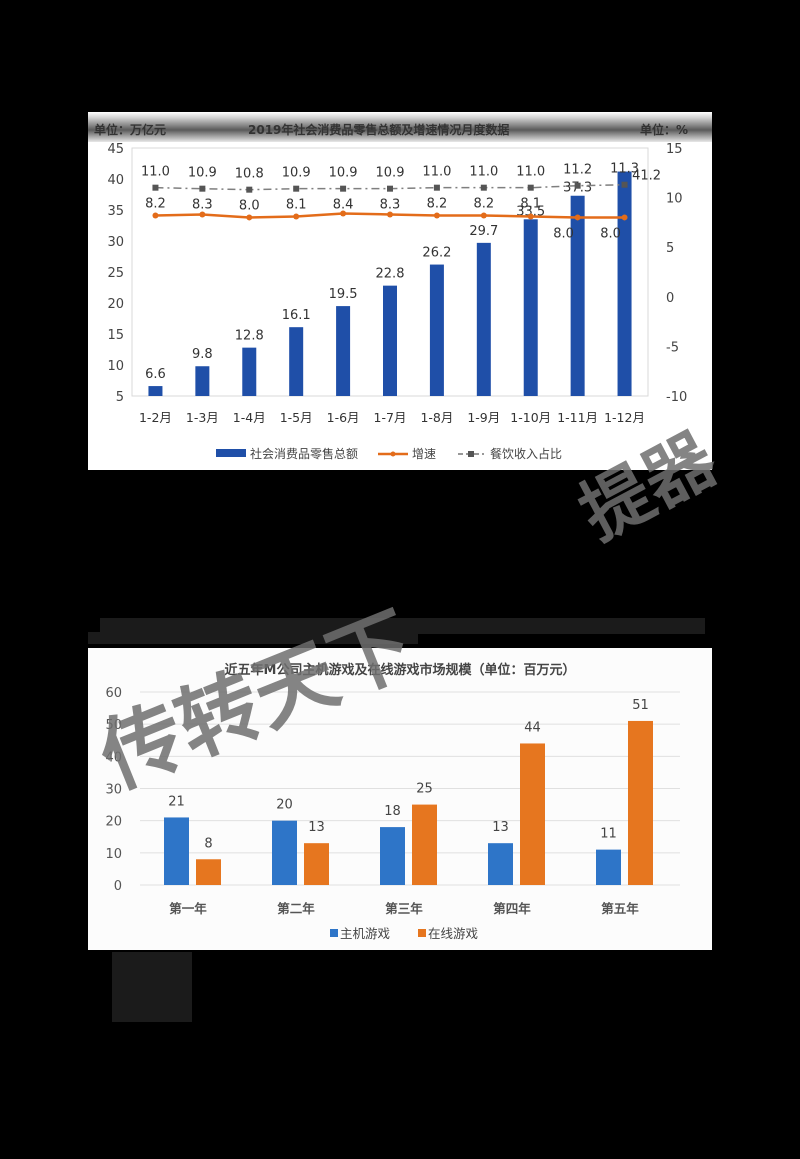 The image size is (800, 1159). What do you see at coordinates (152, 987) in the screenshot?
I see `redacted-block` at bounding box center [152, 987].